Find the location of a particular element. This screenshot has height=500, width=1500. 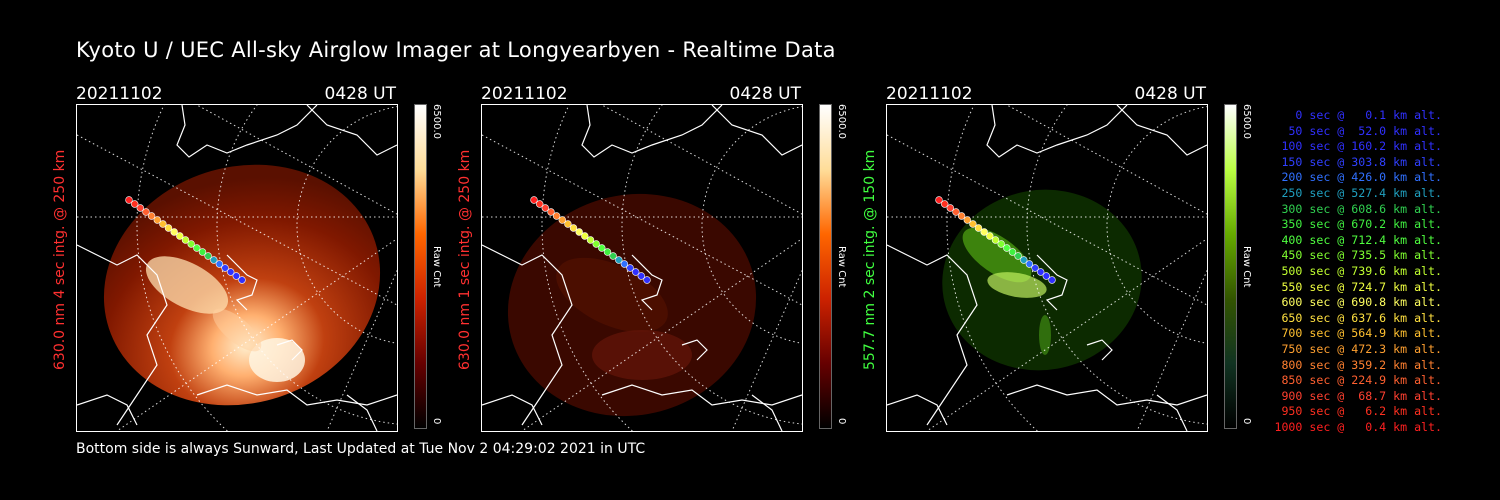

legend-row: 1000 sec @ 0.4 km alt. is located at coordinates (1358, 426).